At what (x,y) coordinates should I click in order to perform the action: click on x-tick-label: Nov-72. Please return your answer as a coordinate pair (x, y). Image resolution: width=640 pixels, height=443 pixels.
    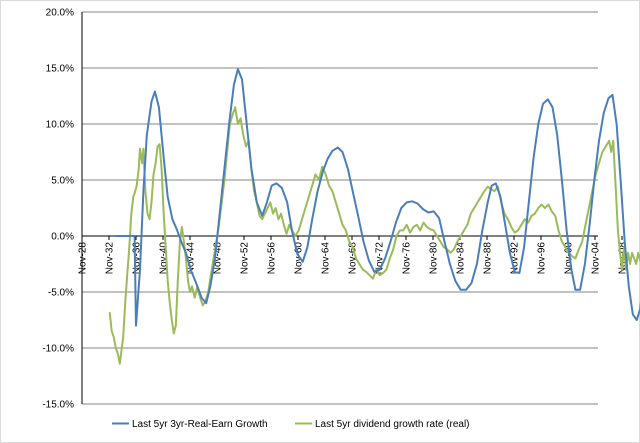
    Looking at the image, I should click on (380, 258).